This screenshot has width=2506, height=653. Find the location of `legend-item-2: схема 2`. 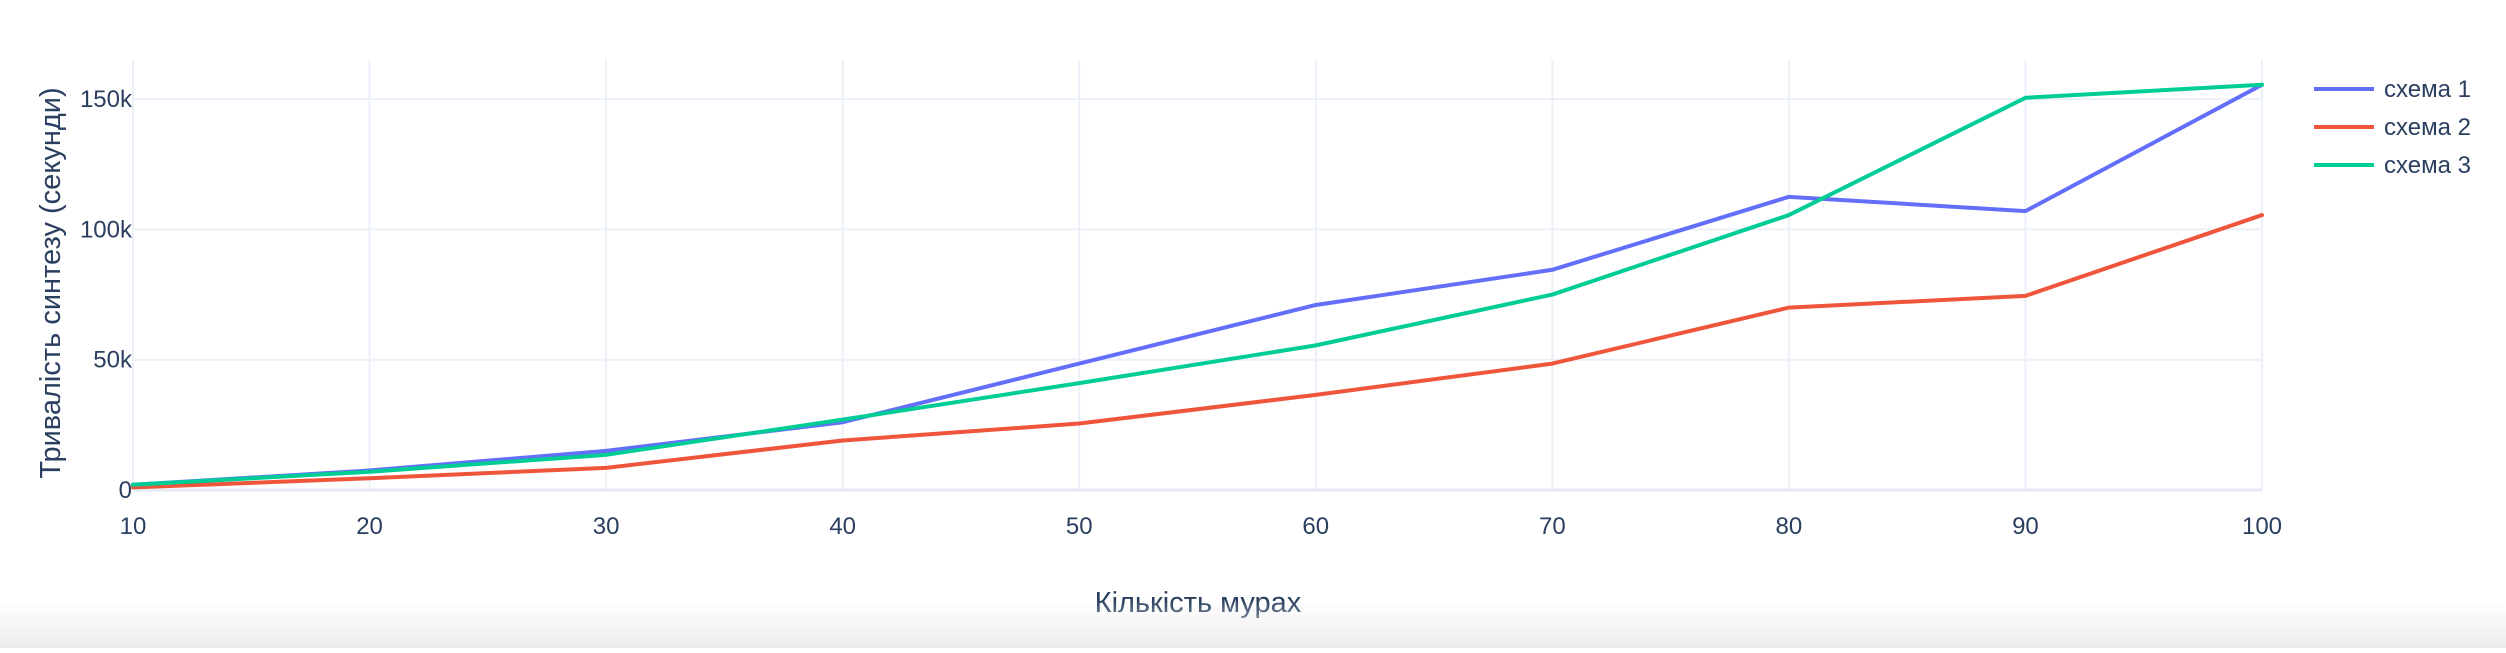

legend-item-2: схема 2 is located at coordinates (2392, 127).